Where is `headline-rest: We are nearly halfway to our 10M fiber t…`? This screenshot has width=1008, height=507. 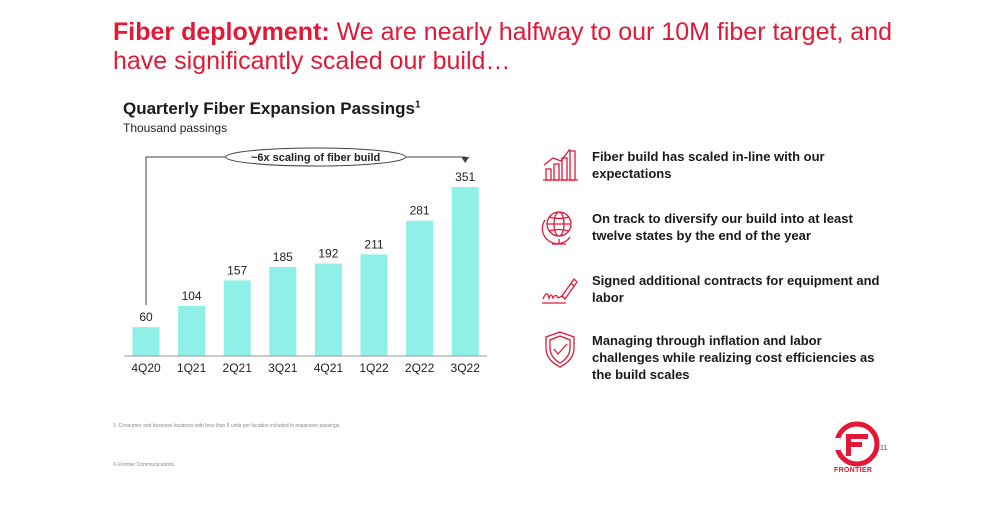
headline-rest: We are nearly halfway to our 10M fiber t… is located at coordinates (503, 46).